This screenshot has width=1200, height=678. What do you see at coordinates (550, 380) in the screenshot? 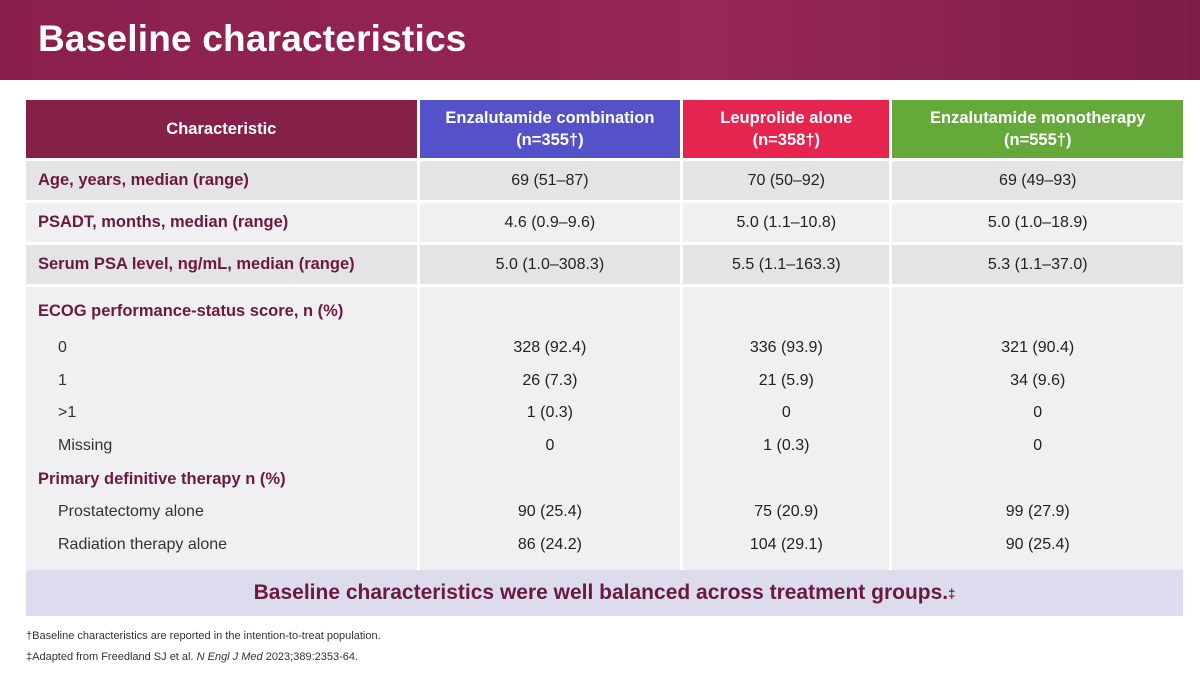
I see `cell-combination: 26 (7.3)` at bounding box center [550, 380].